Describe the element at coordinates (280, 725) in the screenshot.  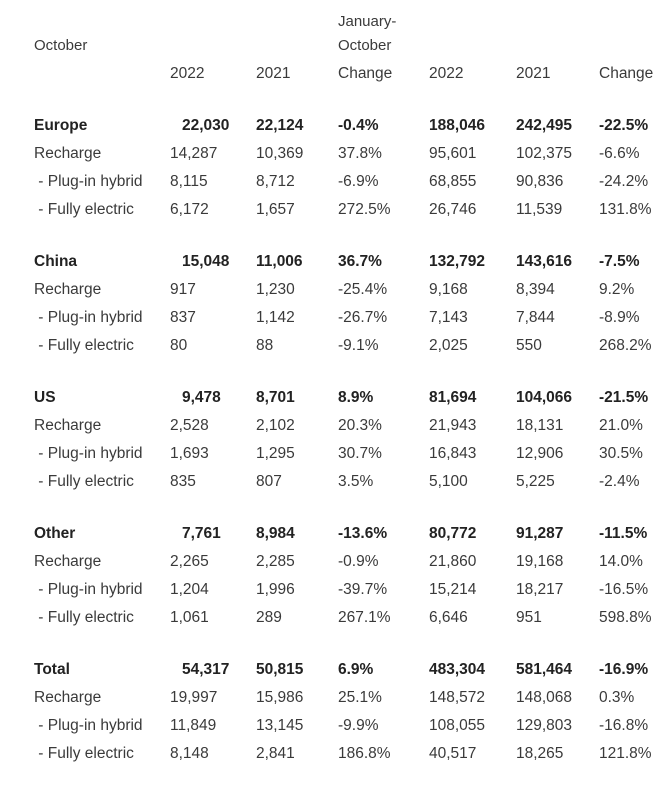
I see `table-cell: 13,145` at that location.